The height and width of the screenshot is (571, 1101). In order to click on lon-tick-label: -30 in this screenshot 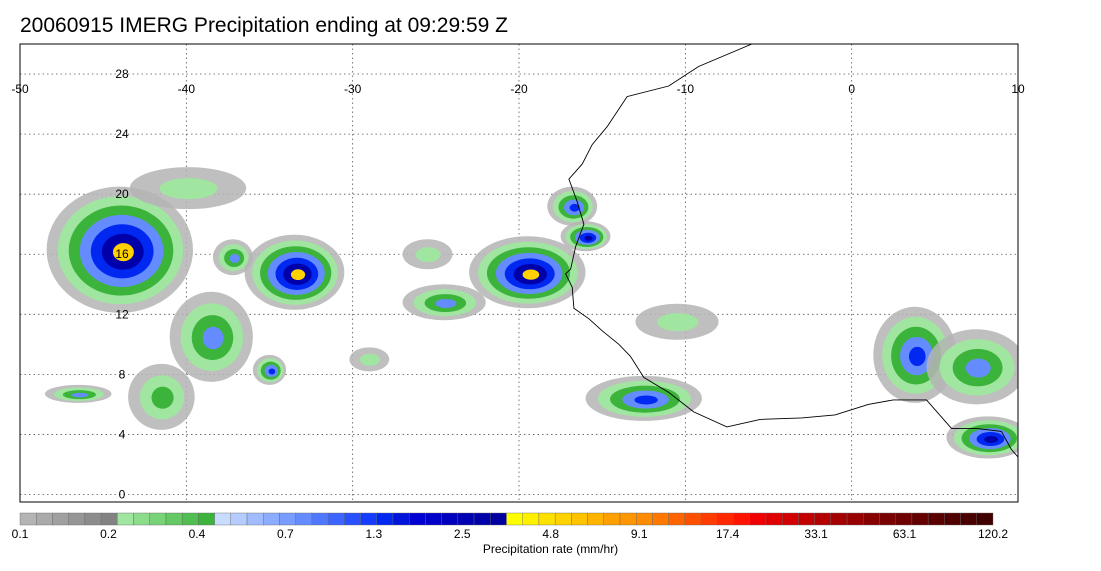, I will do `click(353, 89)`.